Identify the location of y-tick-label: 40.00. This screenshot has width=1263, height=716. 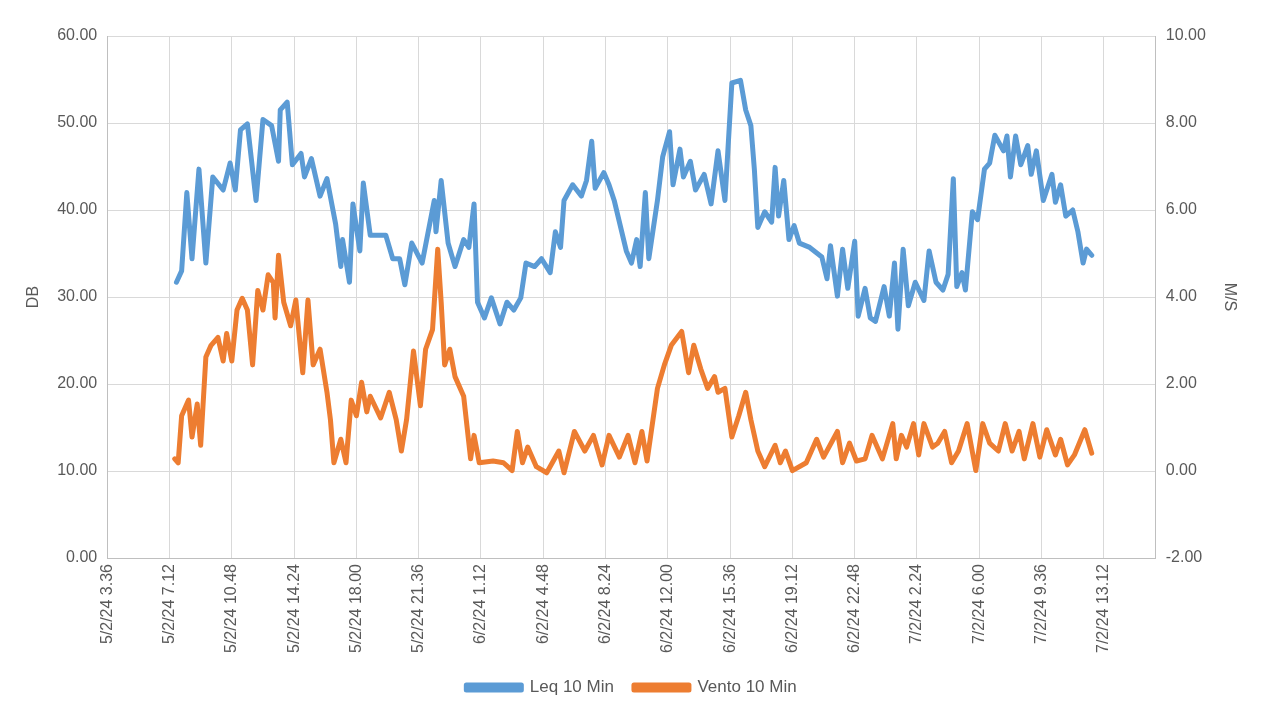
(77, 209).